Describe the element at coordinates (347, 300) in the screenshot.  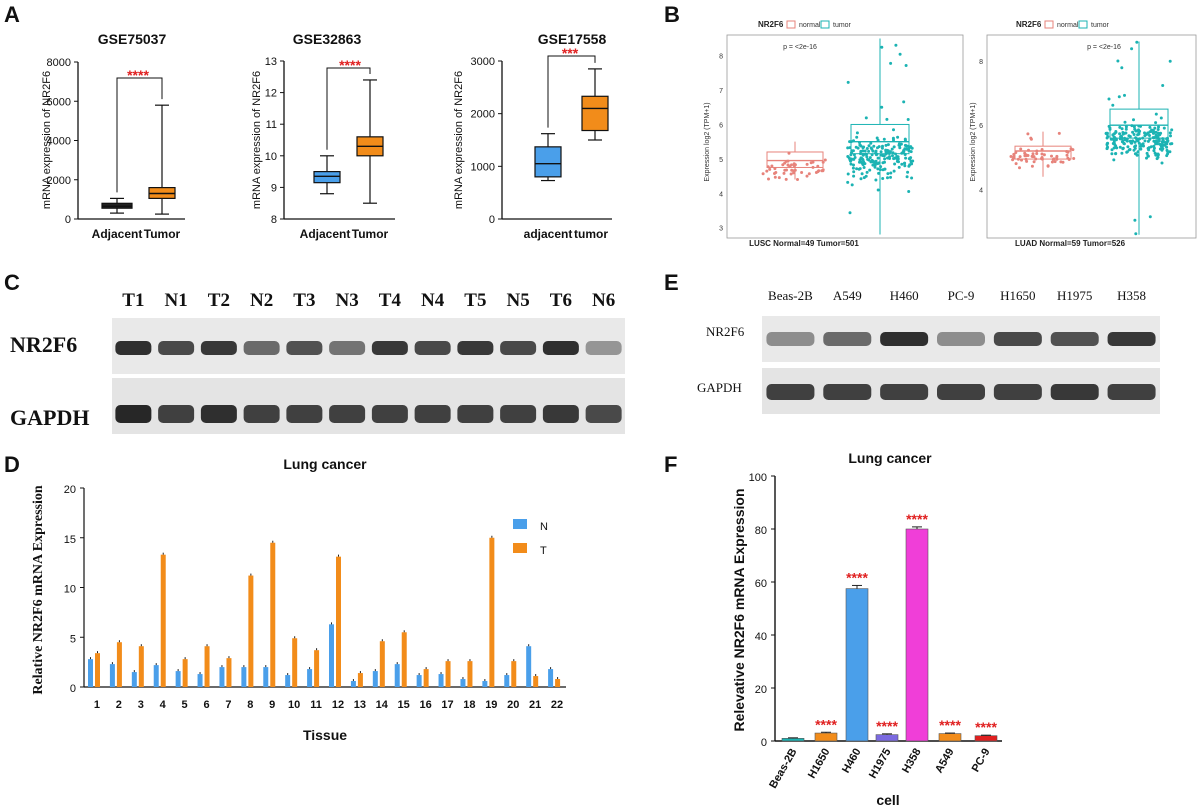
I see `lane-label-n3: N3` at that location.